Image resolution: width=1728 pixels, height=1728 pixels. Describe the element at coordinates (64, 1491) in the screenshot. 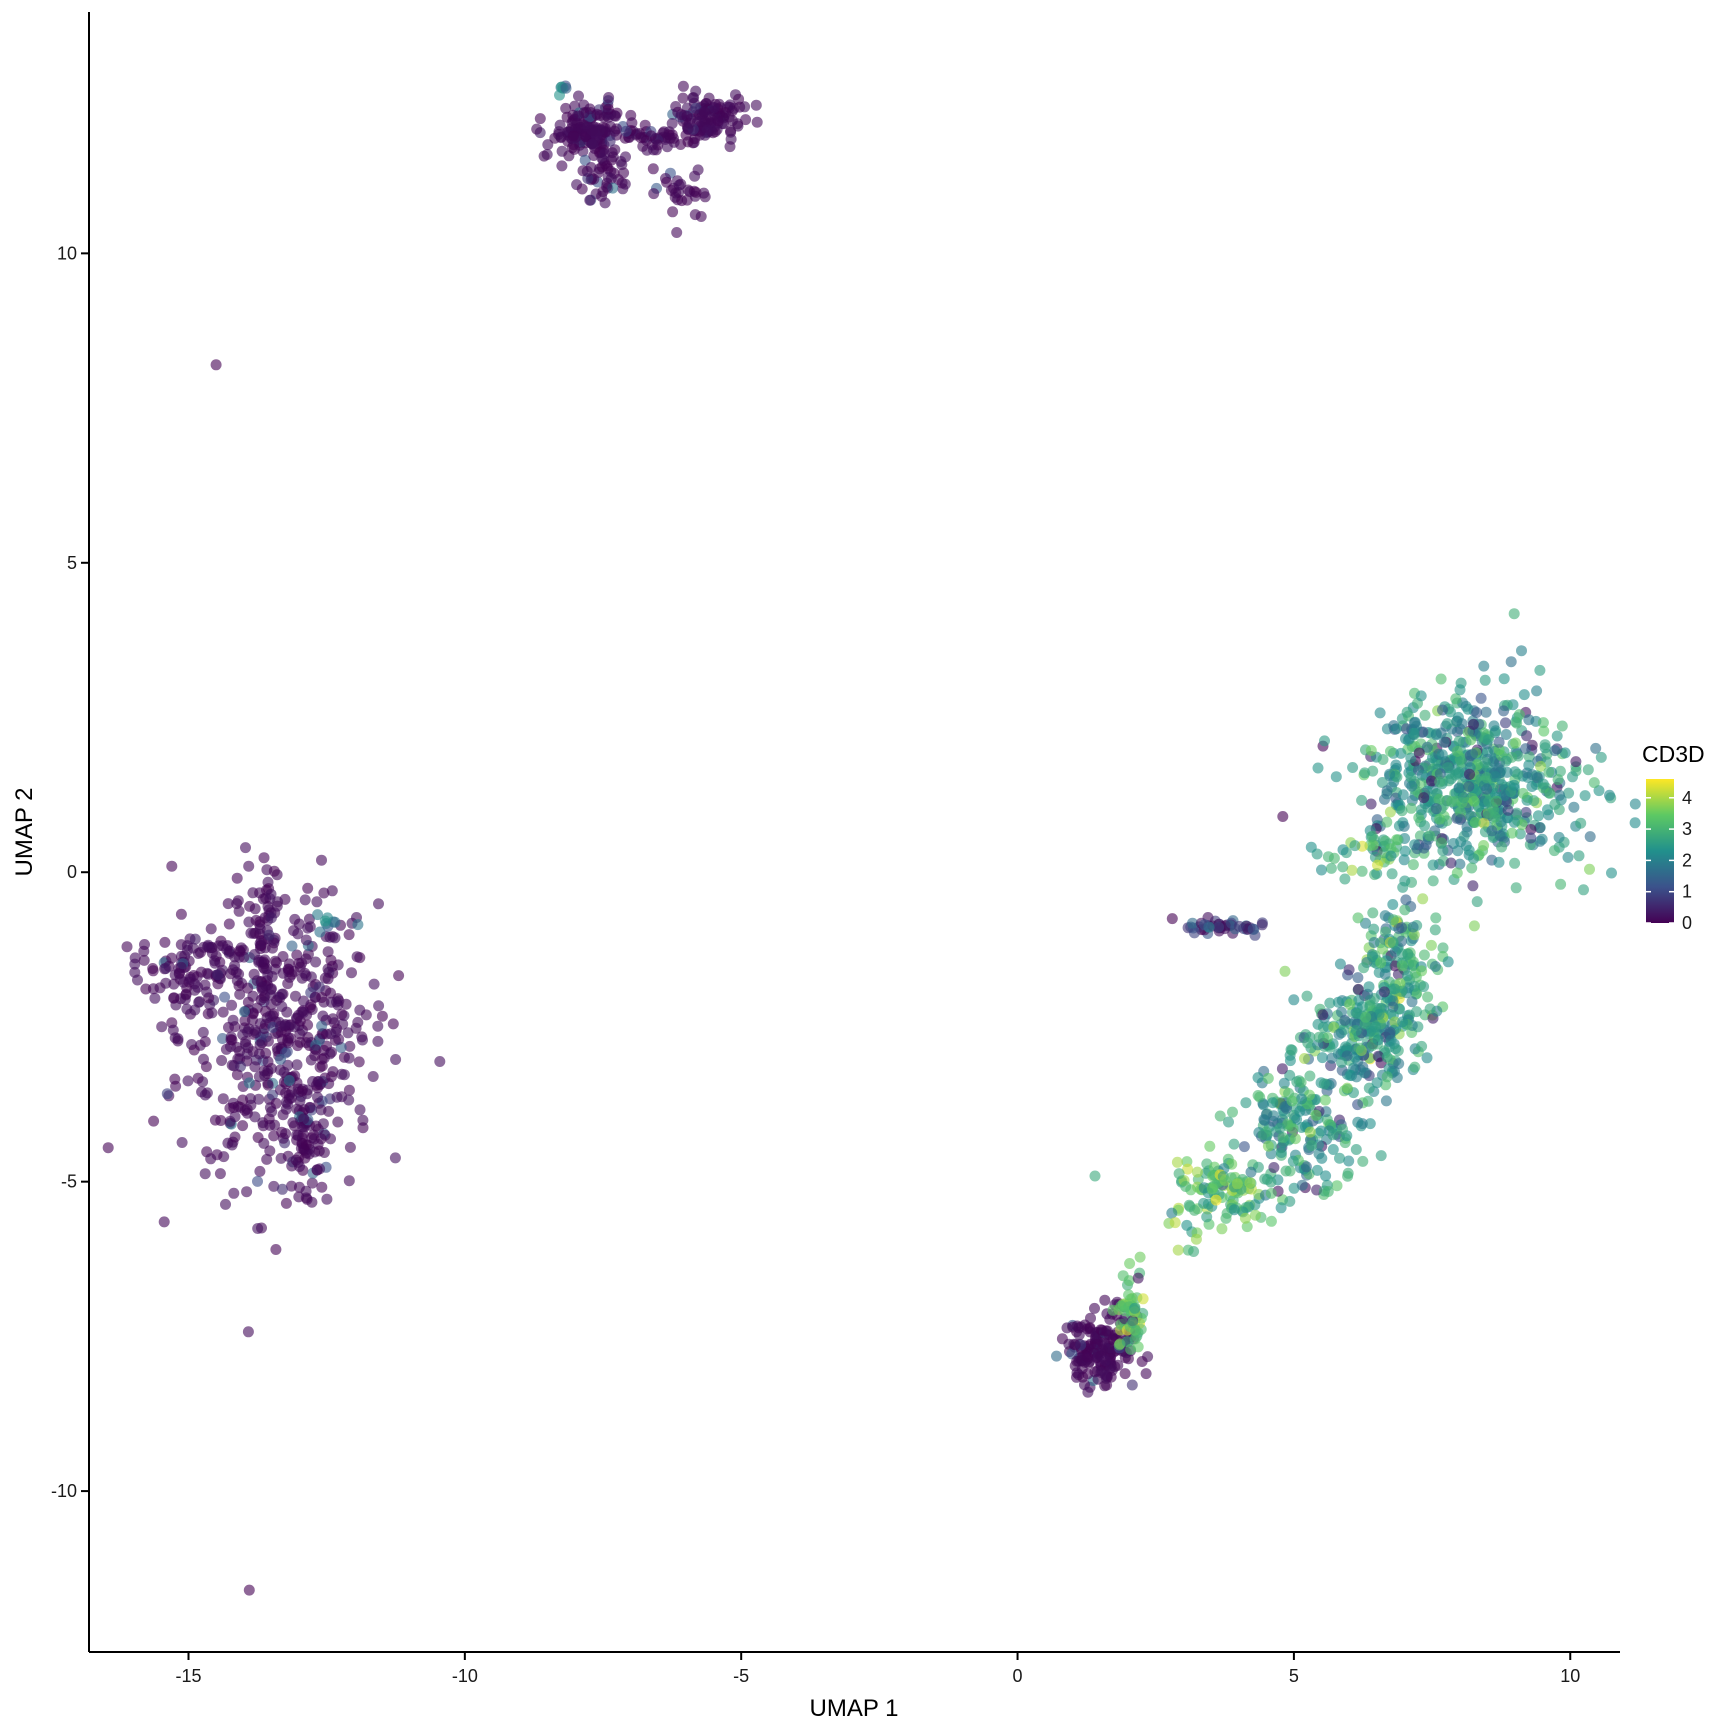

I see `y-tick-label: -10` at that location.